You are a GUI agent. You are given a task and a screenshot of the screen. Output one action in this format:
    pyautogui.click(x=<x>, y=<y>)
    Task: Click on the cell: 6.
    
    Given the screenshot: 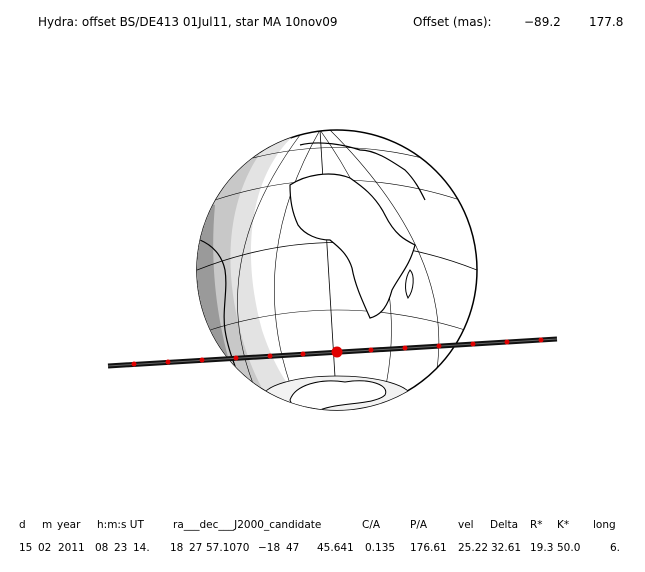 What is the action you would take?
    pyautogui.click(x=615, y=548)
    